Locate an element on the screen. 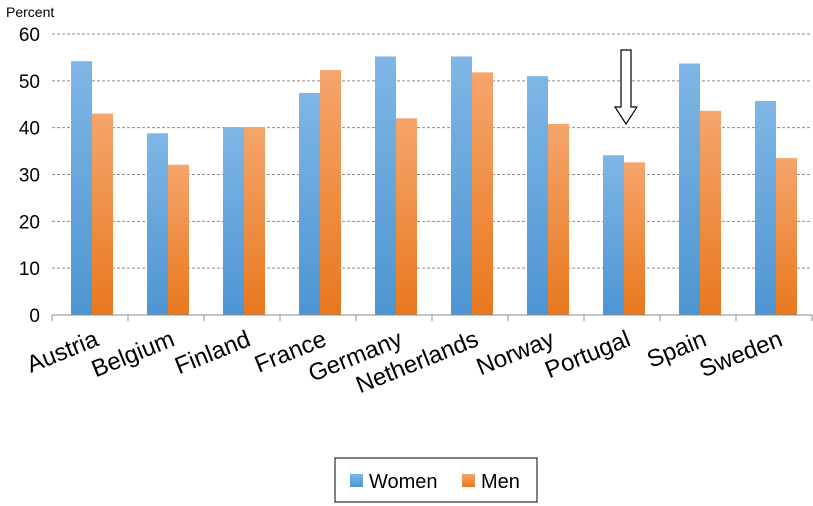  bar-men-netherlands is located at coordinates (482, 193).